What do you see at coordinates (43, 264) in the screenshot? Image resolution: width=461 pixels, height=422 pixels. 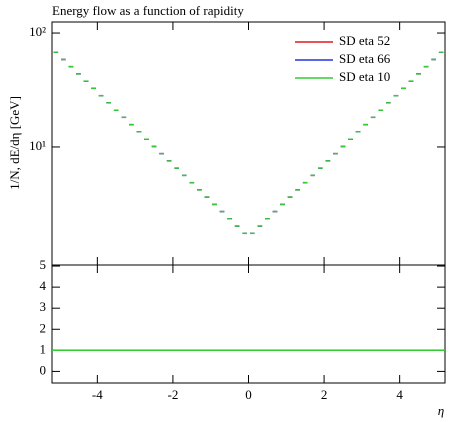 I see `y-tick-label: 5` at bounding box center [43, 264].